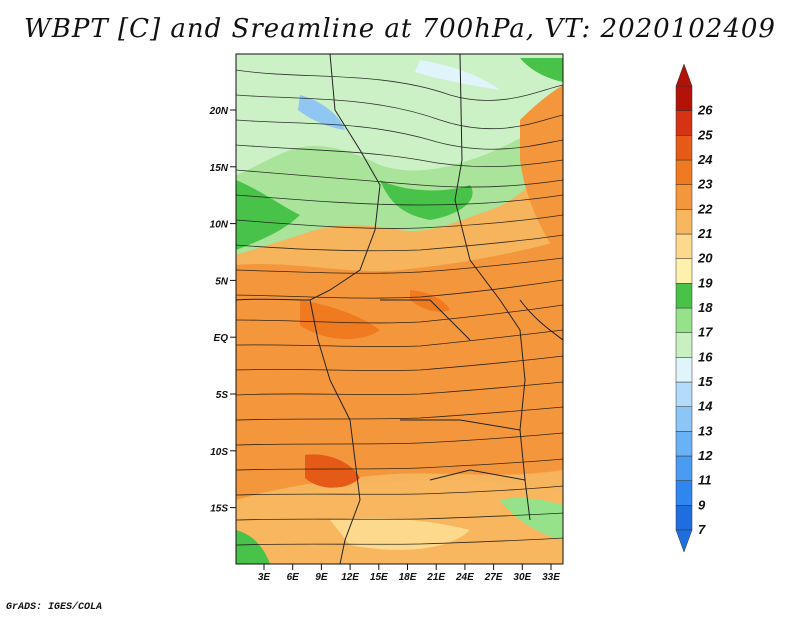  I want to click on colorbar-label: 26, so click(705, 110).